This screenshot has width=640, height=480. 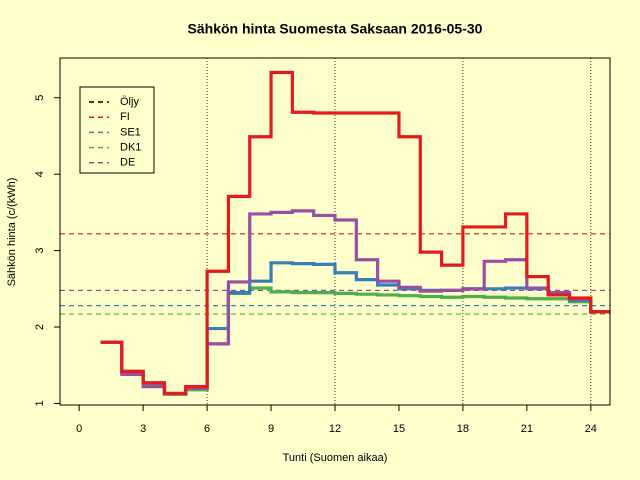 I want to click on x-tick-label: 0, so click(x=79, y=429).